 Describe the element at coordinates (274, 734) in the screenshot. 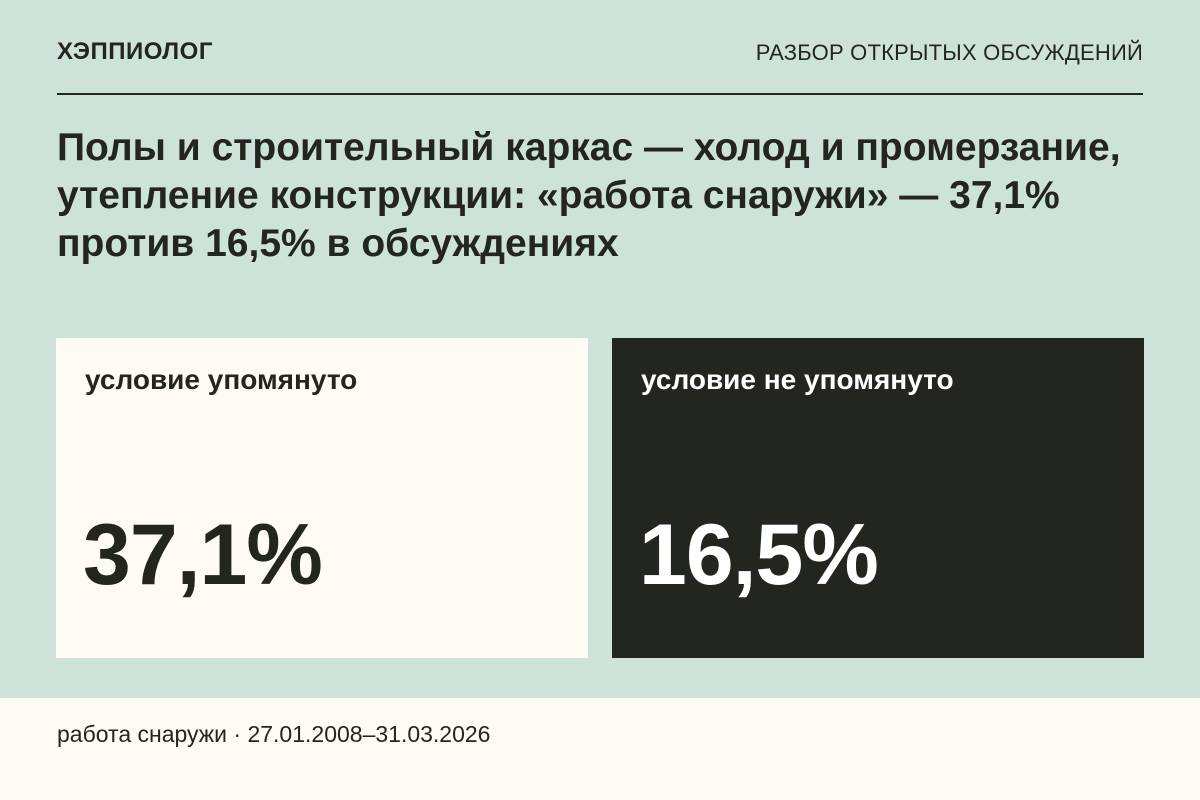

I see `footer-caption: работа снаружи · 27.01.2008–31.03.2026` at that location.